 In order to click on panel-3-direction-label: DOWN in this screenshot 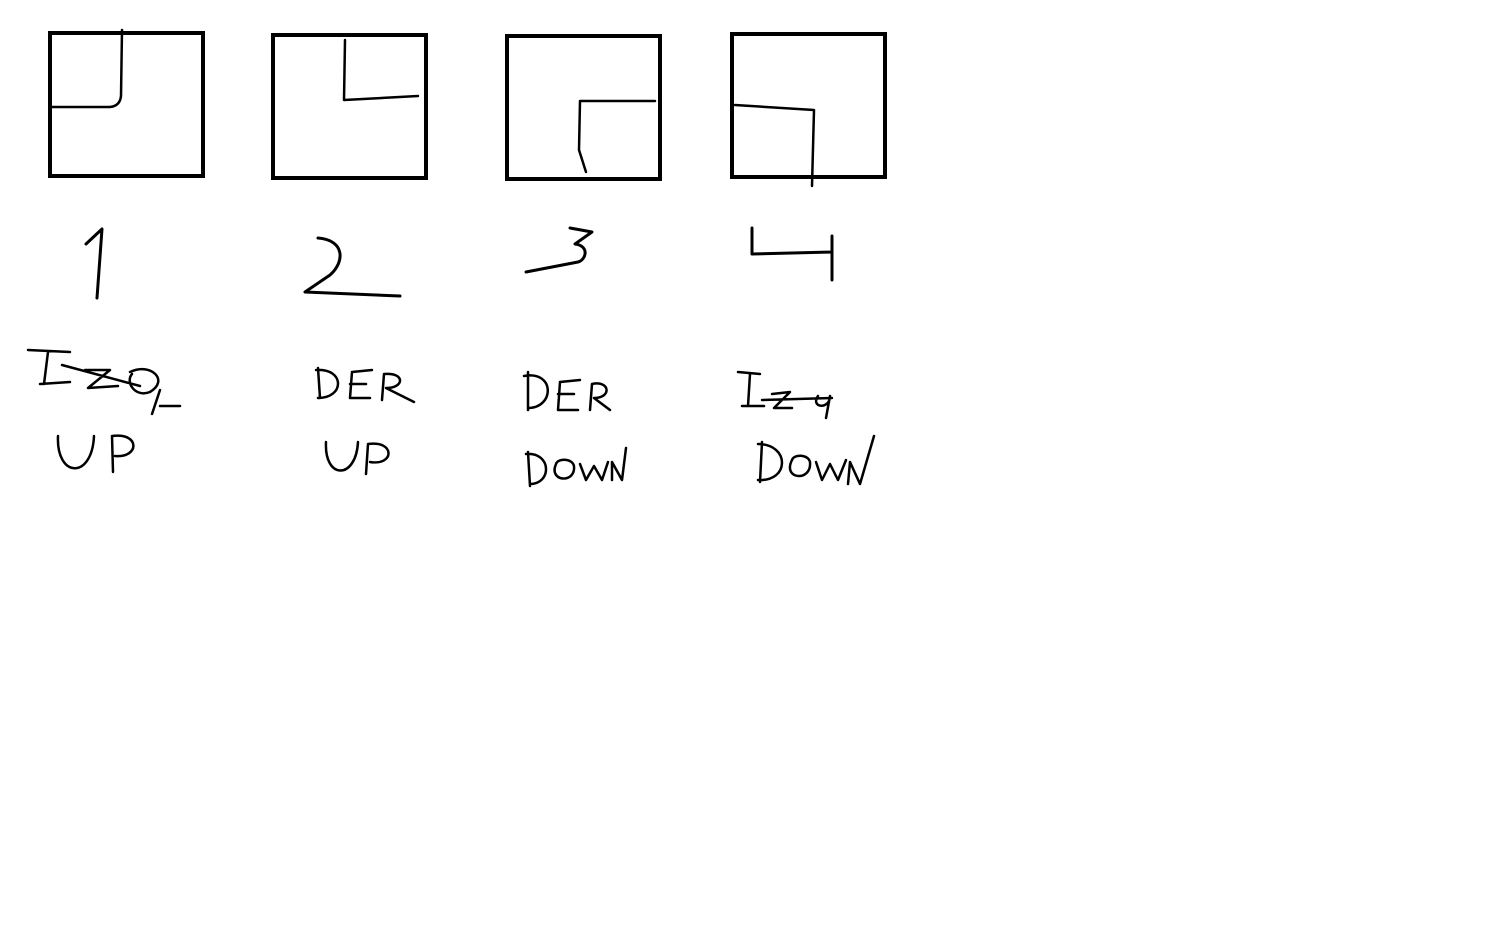, I will do `click(577, 472)`.